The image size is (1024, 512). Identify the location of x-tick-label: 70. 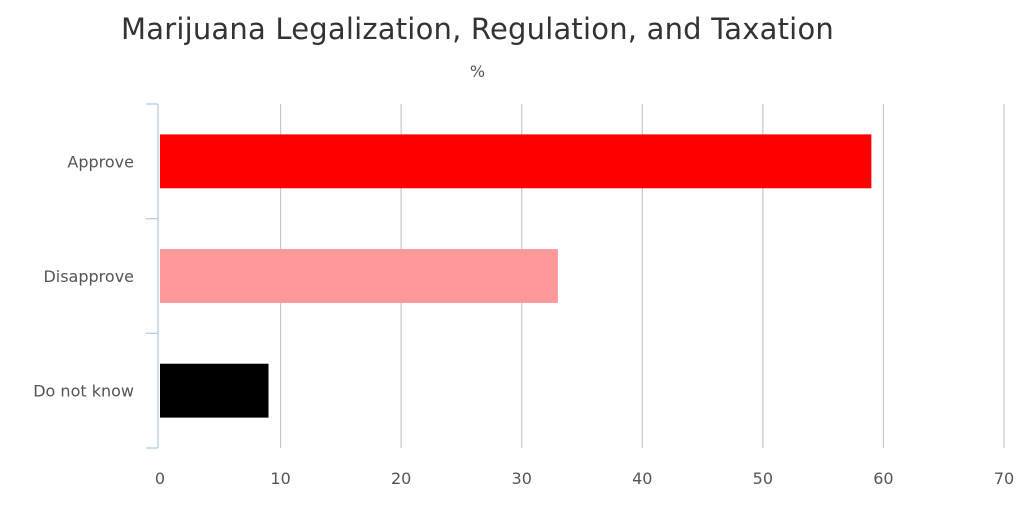
(1004, 478).